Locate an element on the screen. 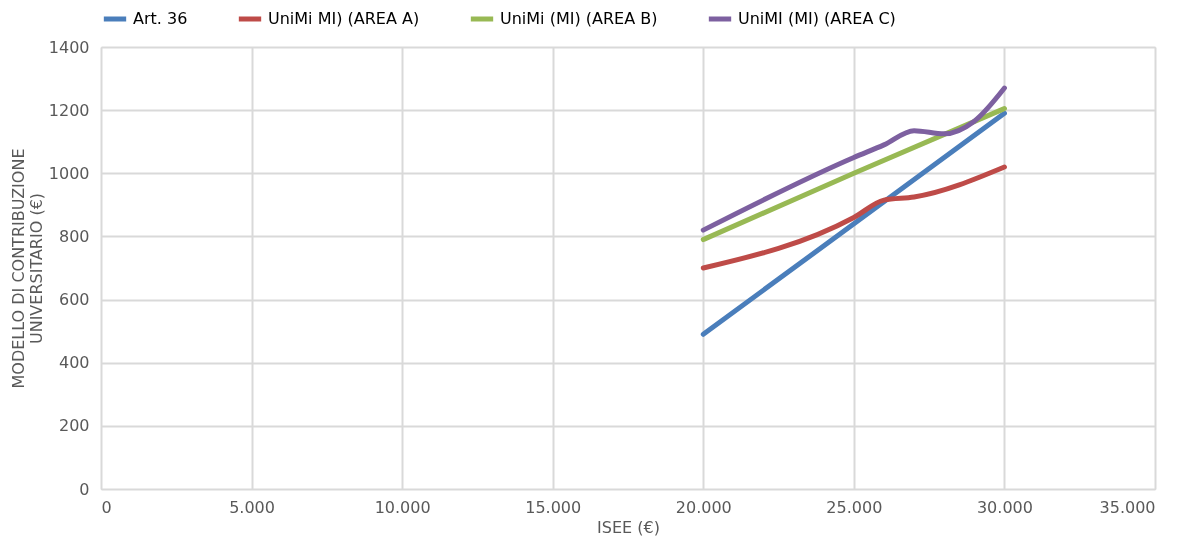 The width and height of the screenshot is (1187, 553). y-tick-label: 200 is located at coordinates (74, 426).